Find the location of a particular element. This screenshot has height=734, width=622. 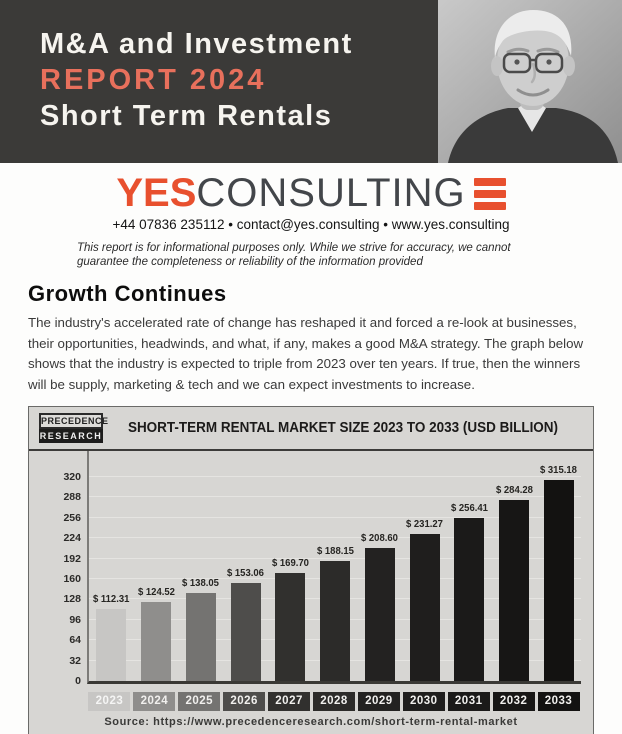

y-tick-label: 288 is located at coordinates (72, 497).